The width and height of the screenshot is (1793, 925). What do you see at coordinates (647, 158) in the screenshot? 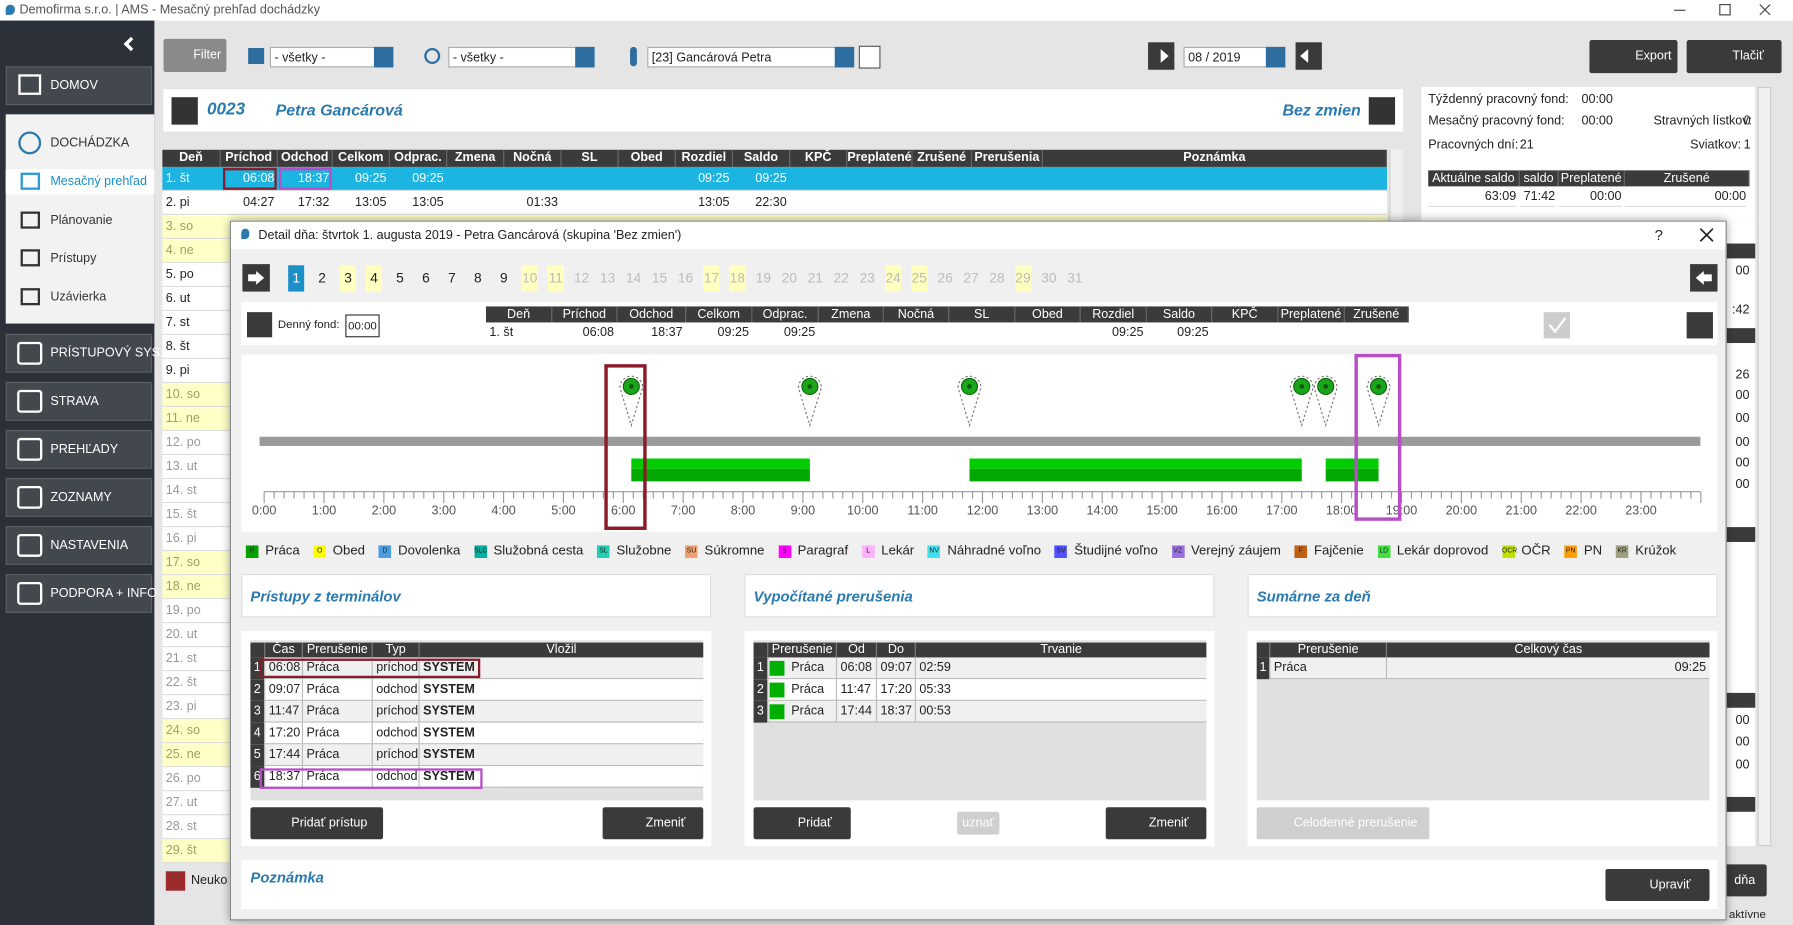
I see `column-header: Obed` at bounding box center [647, 158].